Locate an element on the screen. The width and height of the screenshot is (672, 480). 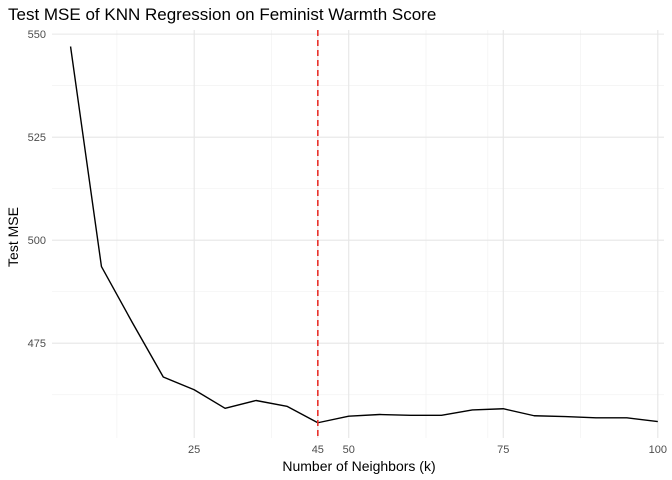
y-tick-label: 500 is located at coordinates (37, 241).